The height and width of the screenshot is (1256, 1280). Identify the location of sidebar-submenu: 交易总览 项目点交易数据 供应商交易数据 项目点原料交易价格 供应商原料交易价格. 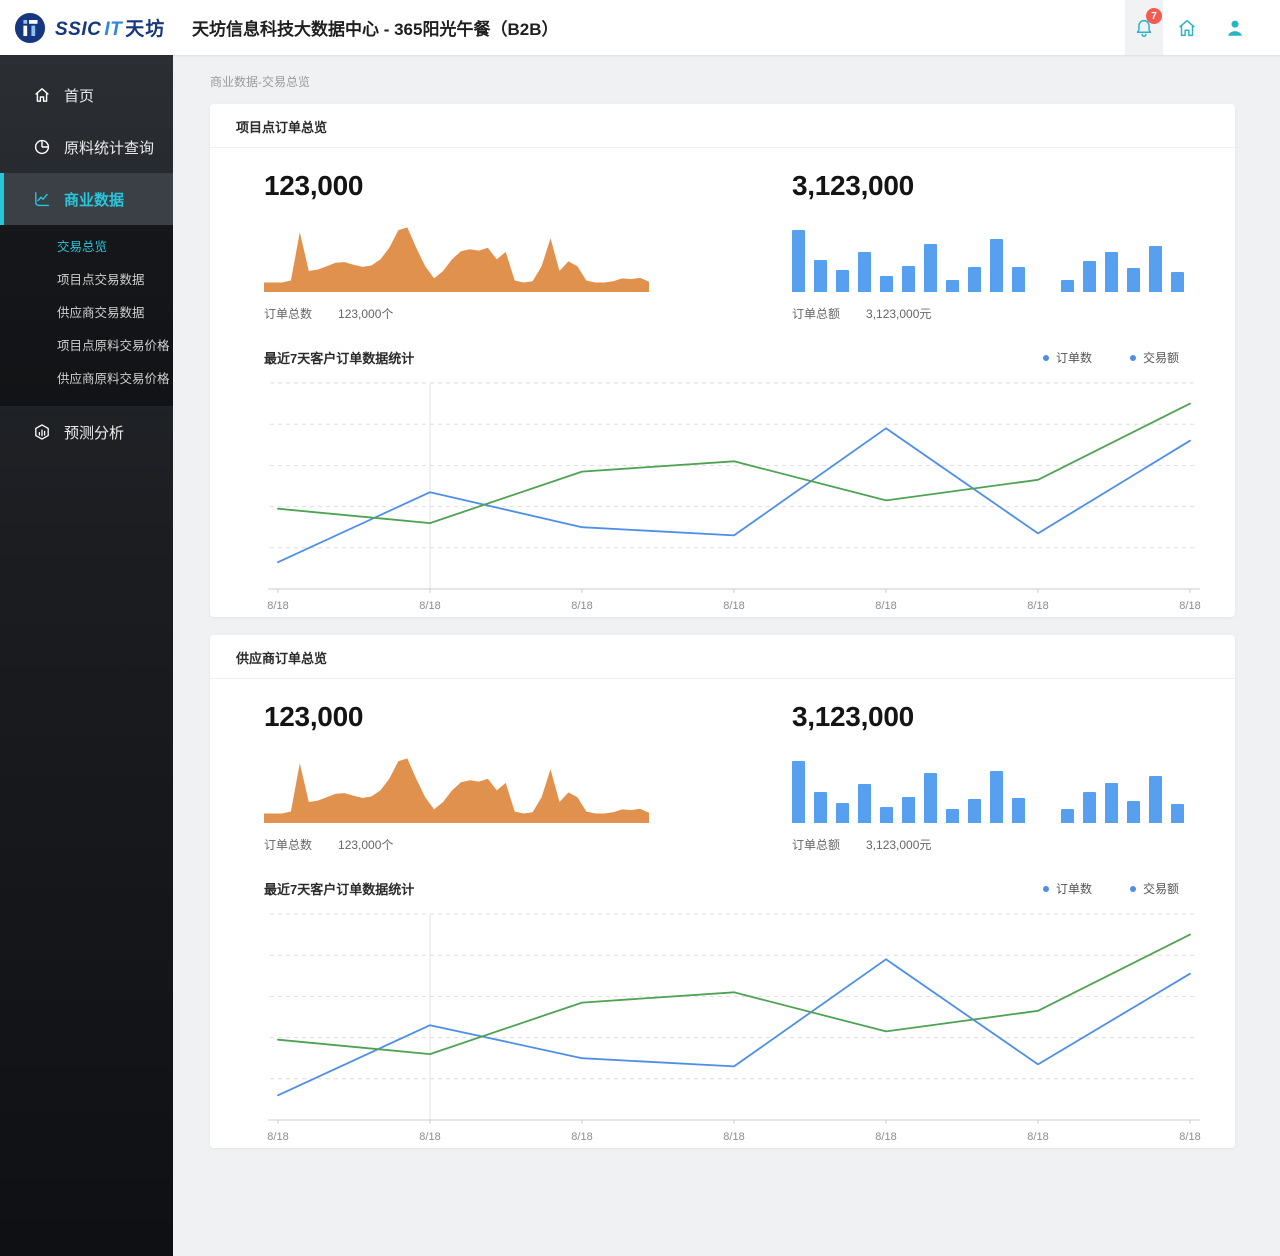
(86, 315).